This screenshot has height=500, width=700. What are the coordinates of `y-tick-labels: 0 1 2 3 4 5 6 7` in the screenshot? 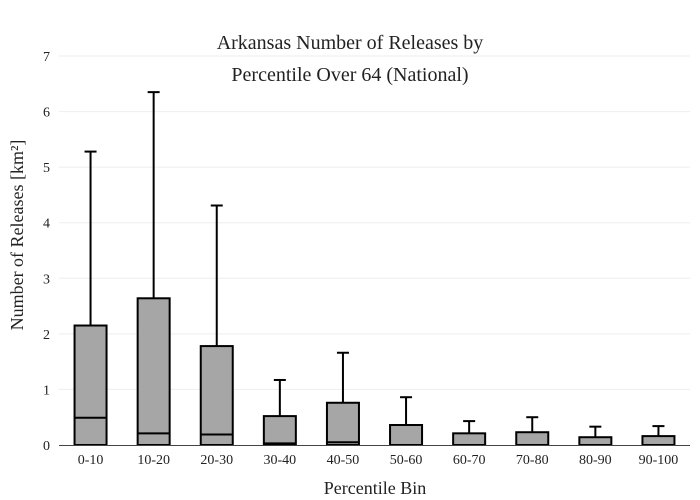 It's located at (46, 252).